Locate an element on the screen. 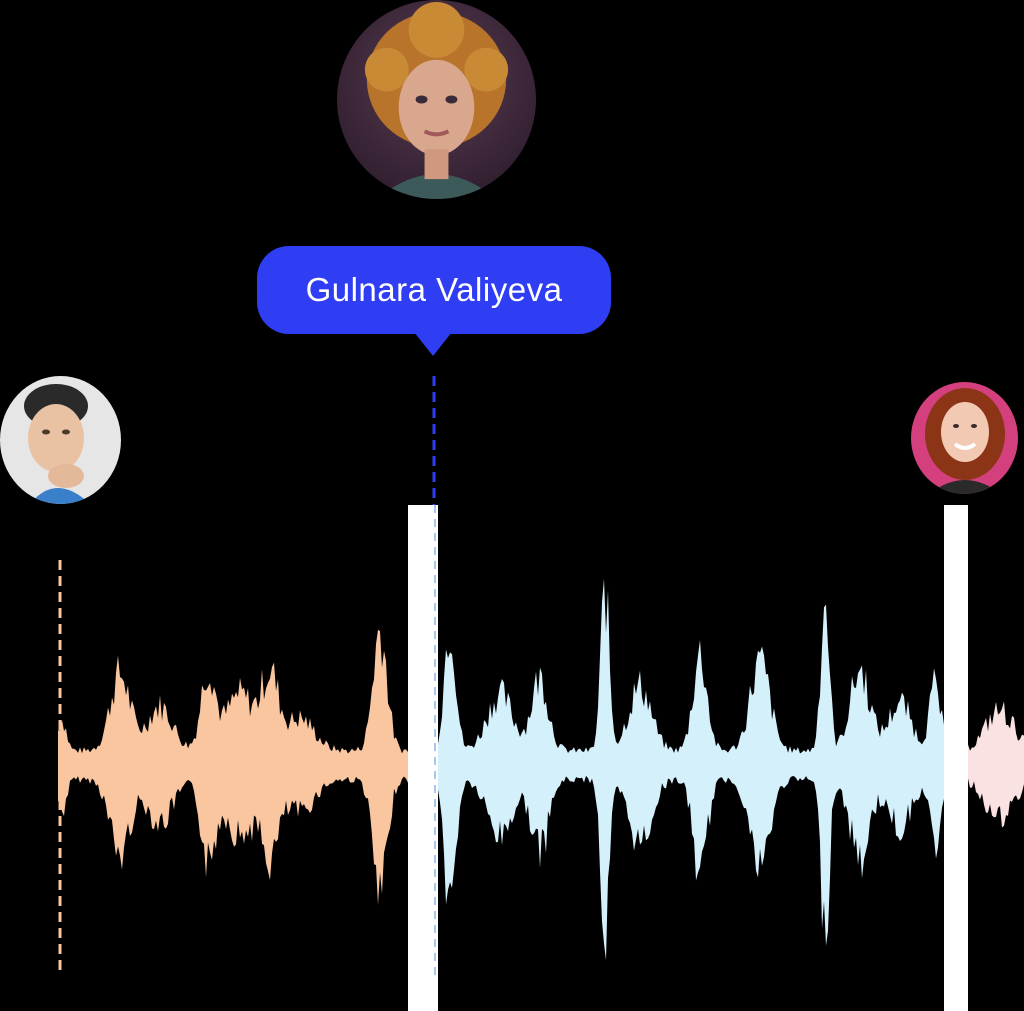 This screenshot has width=1024, height=1011. wave-right-shape is located at coordinates (996, 764).